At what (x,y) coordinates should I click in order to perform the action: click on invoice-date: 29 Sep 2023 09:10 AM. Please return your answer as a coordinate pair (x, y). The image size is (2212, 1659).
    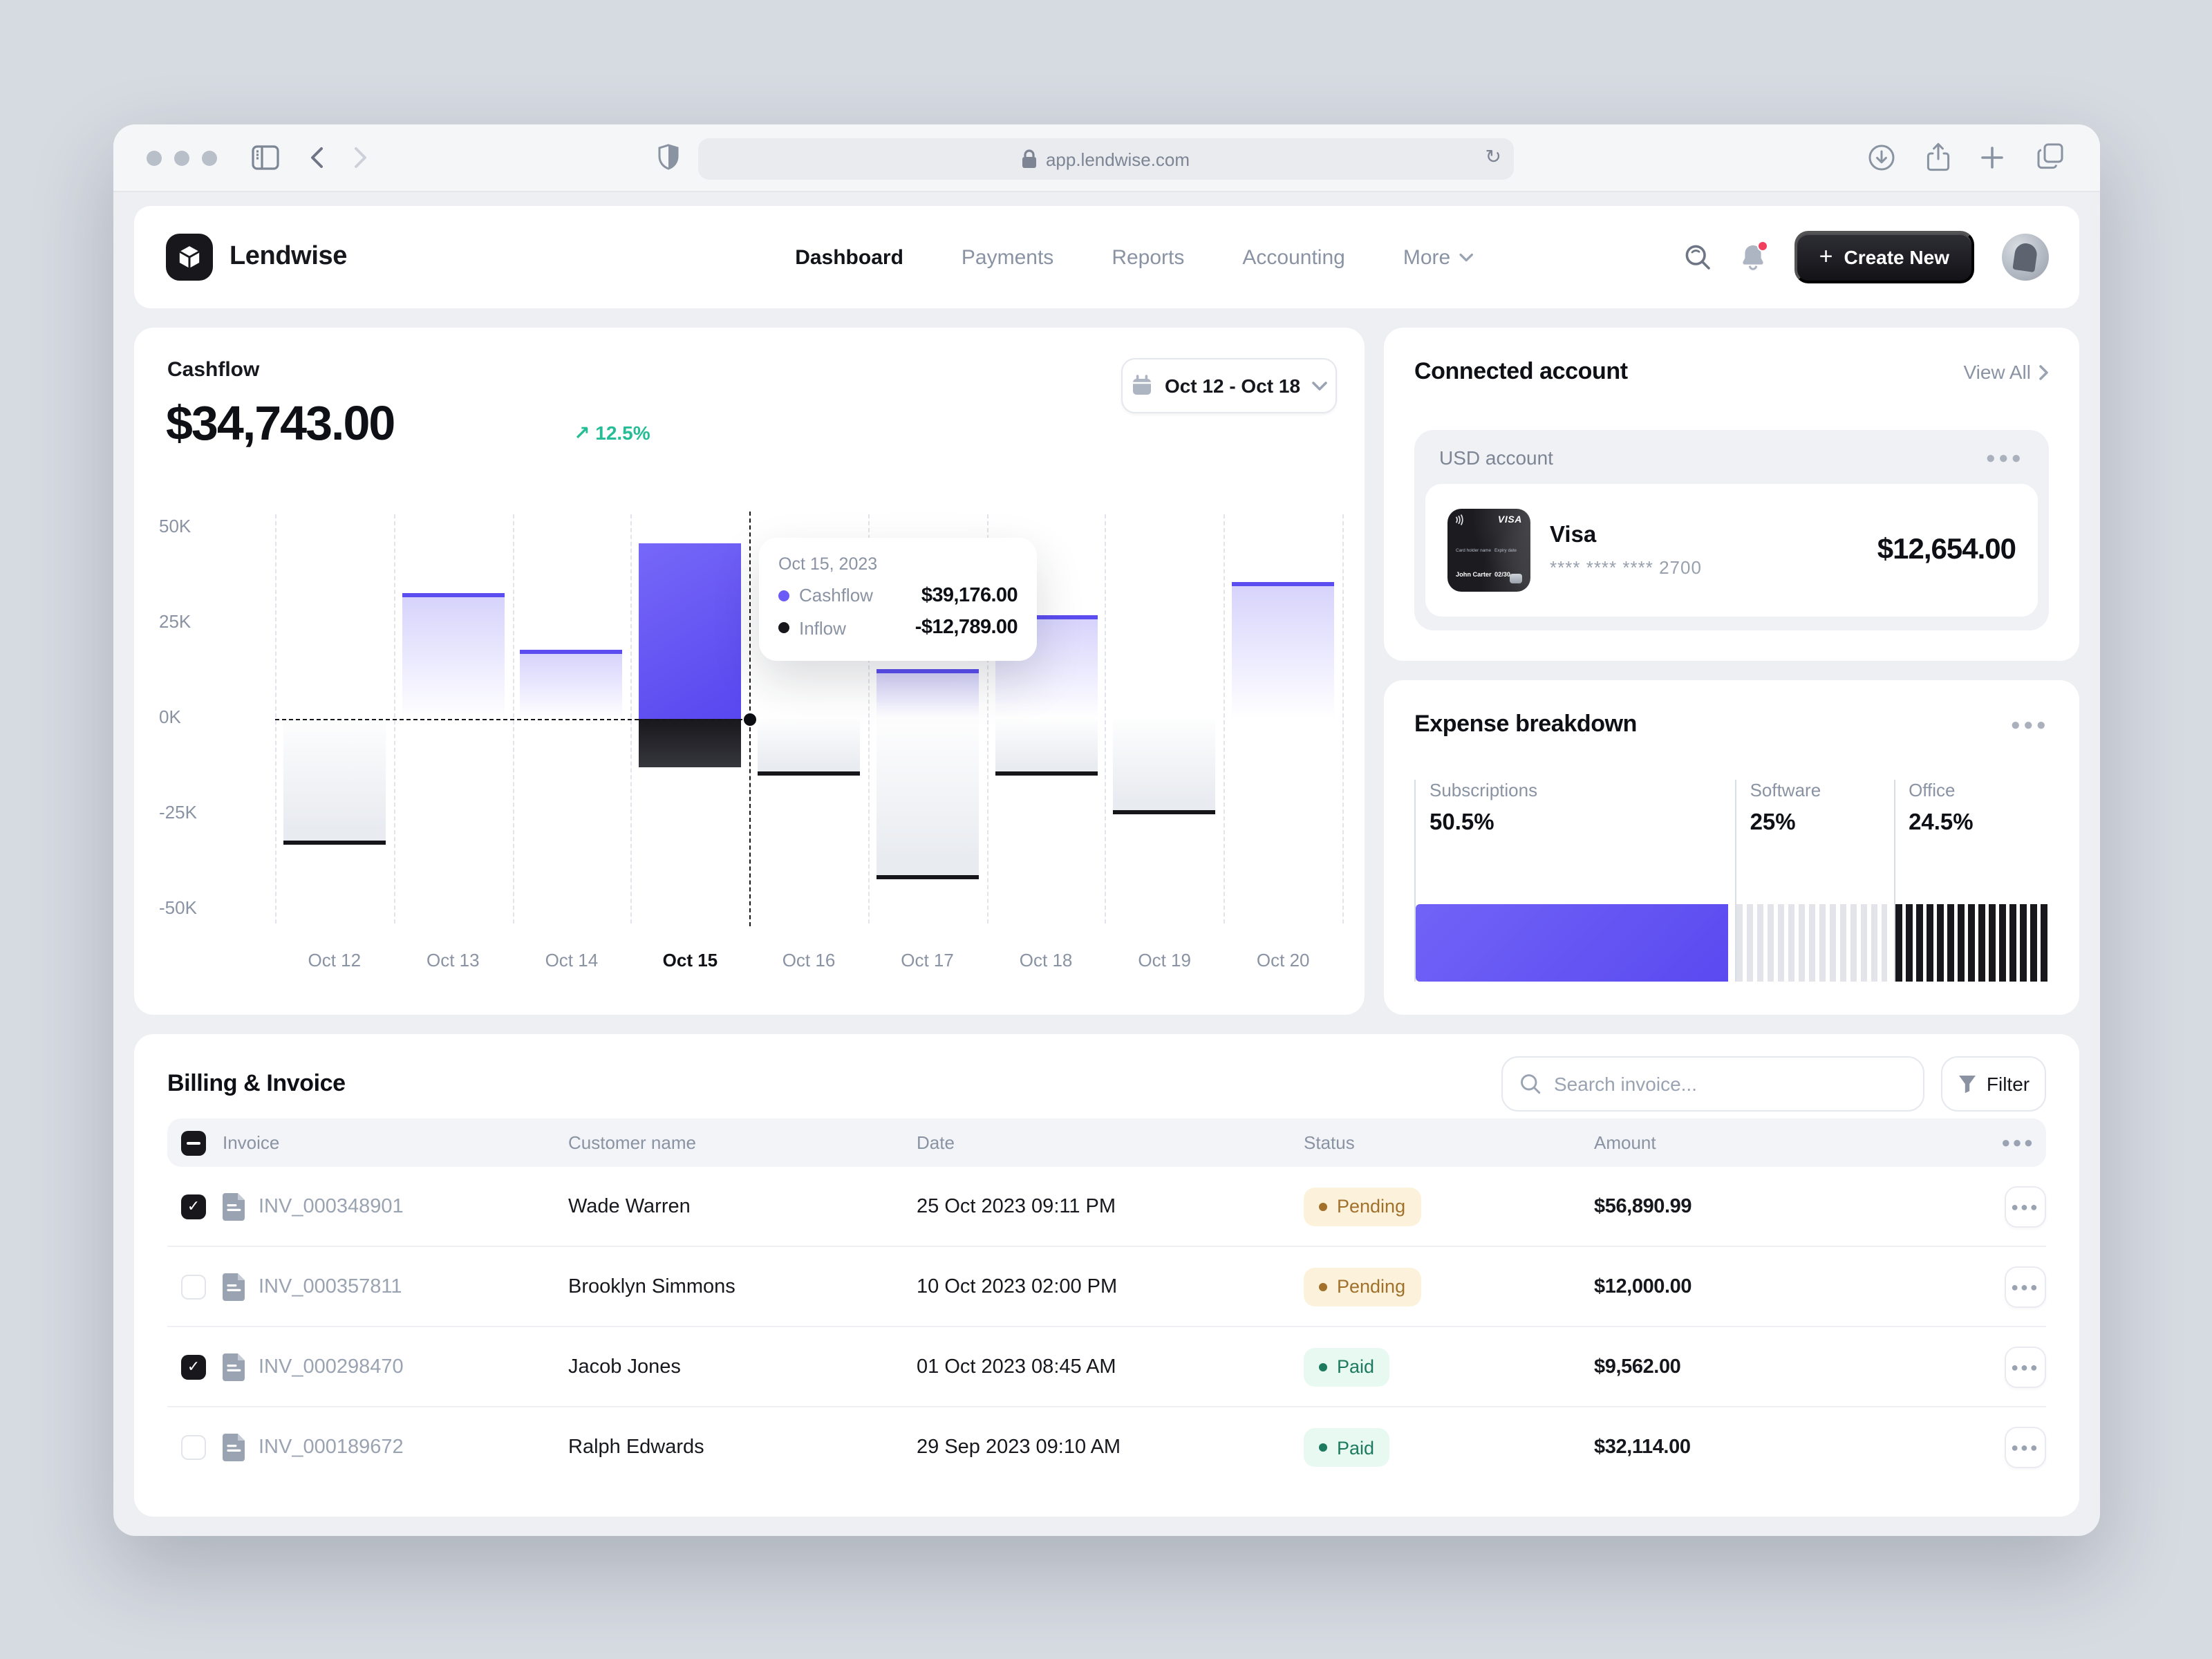
    Looking at the image, I should click on (1019, 1447).